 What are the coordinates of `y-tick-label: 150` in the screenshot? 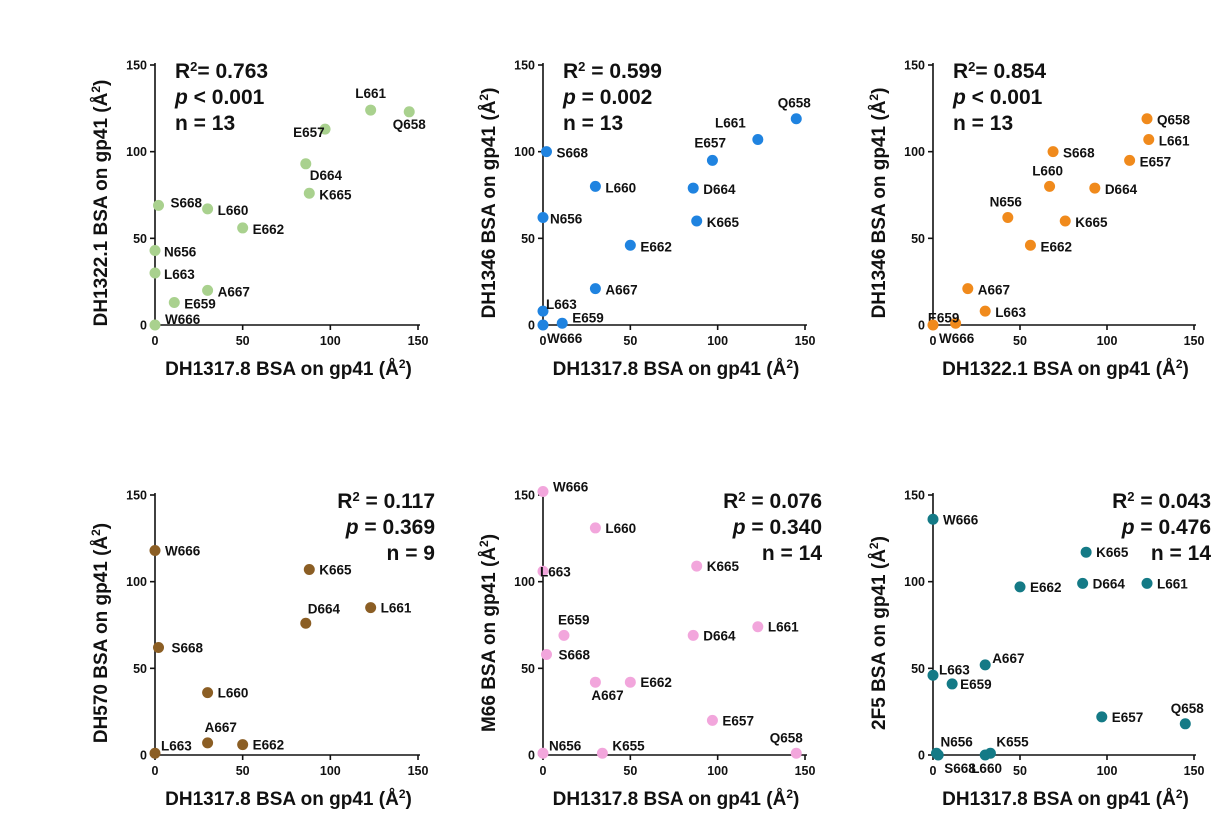 It's located at (136, 496).